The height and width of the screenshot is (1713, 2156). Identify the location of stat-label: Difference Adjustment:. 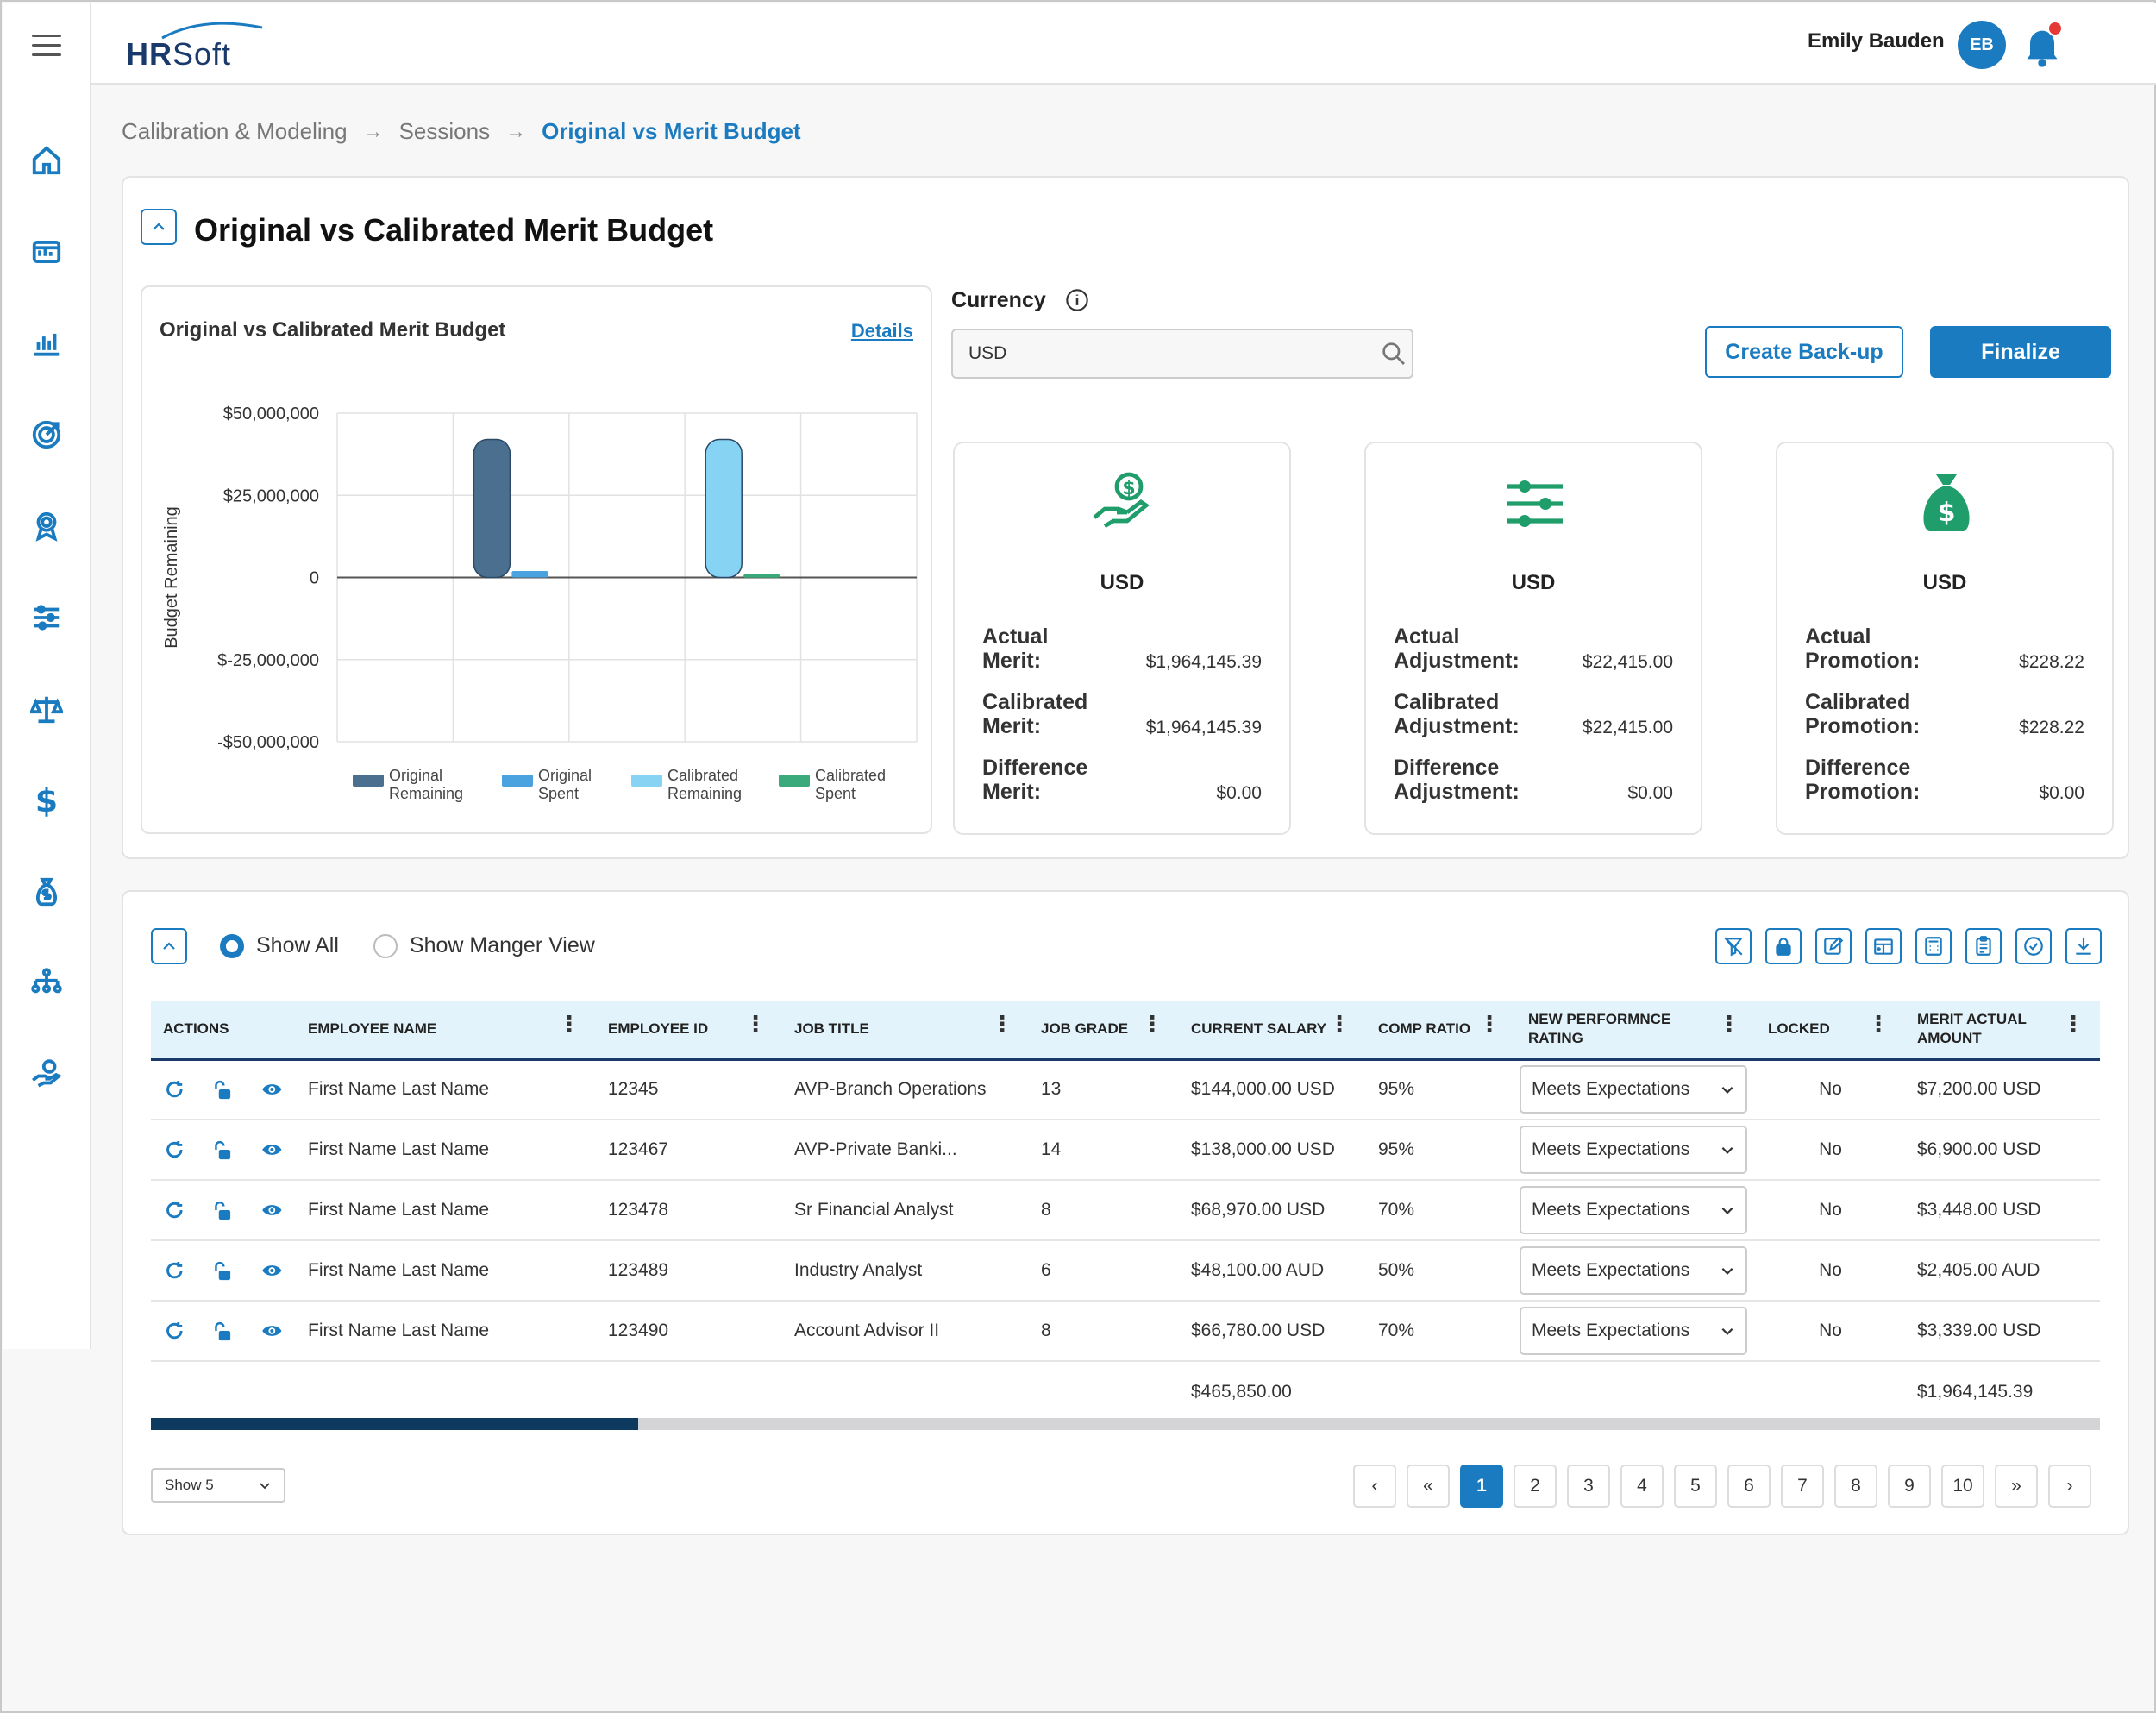
(1475, 780).